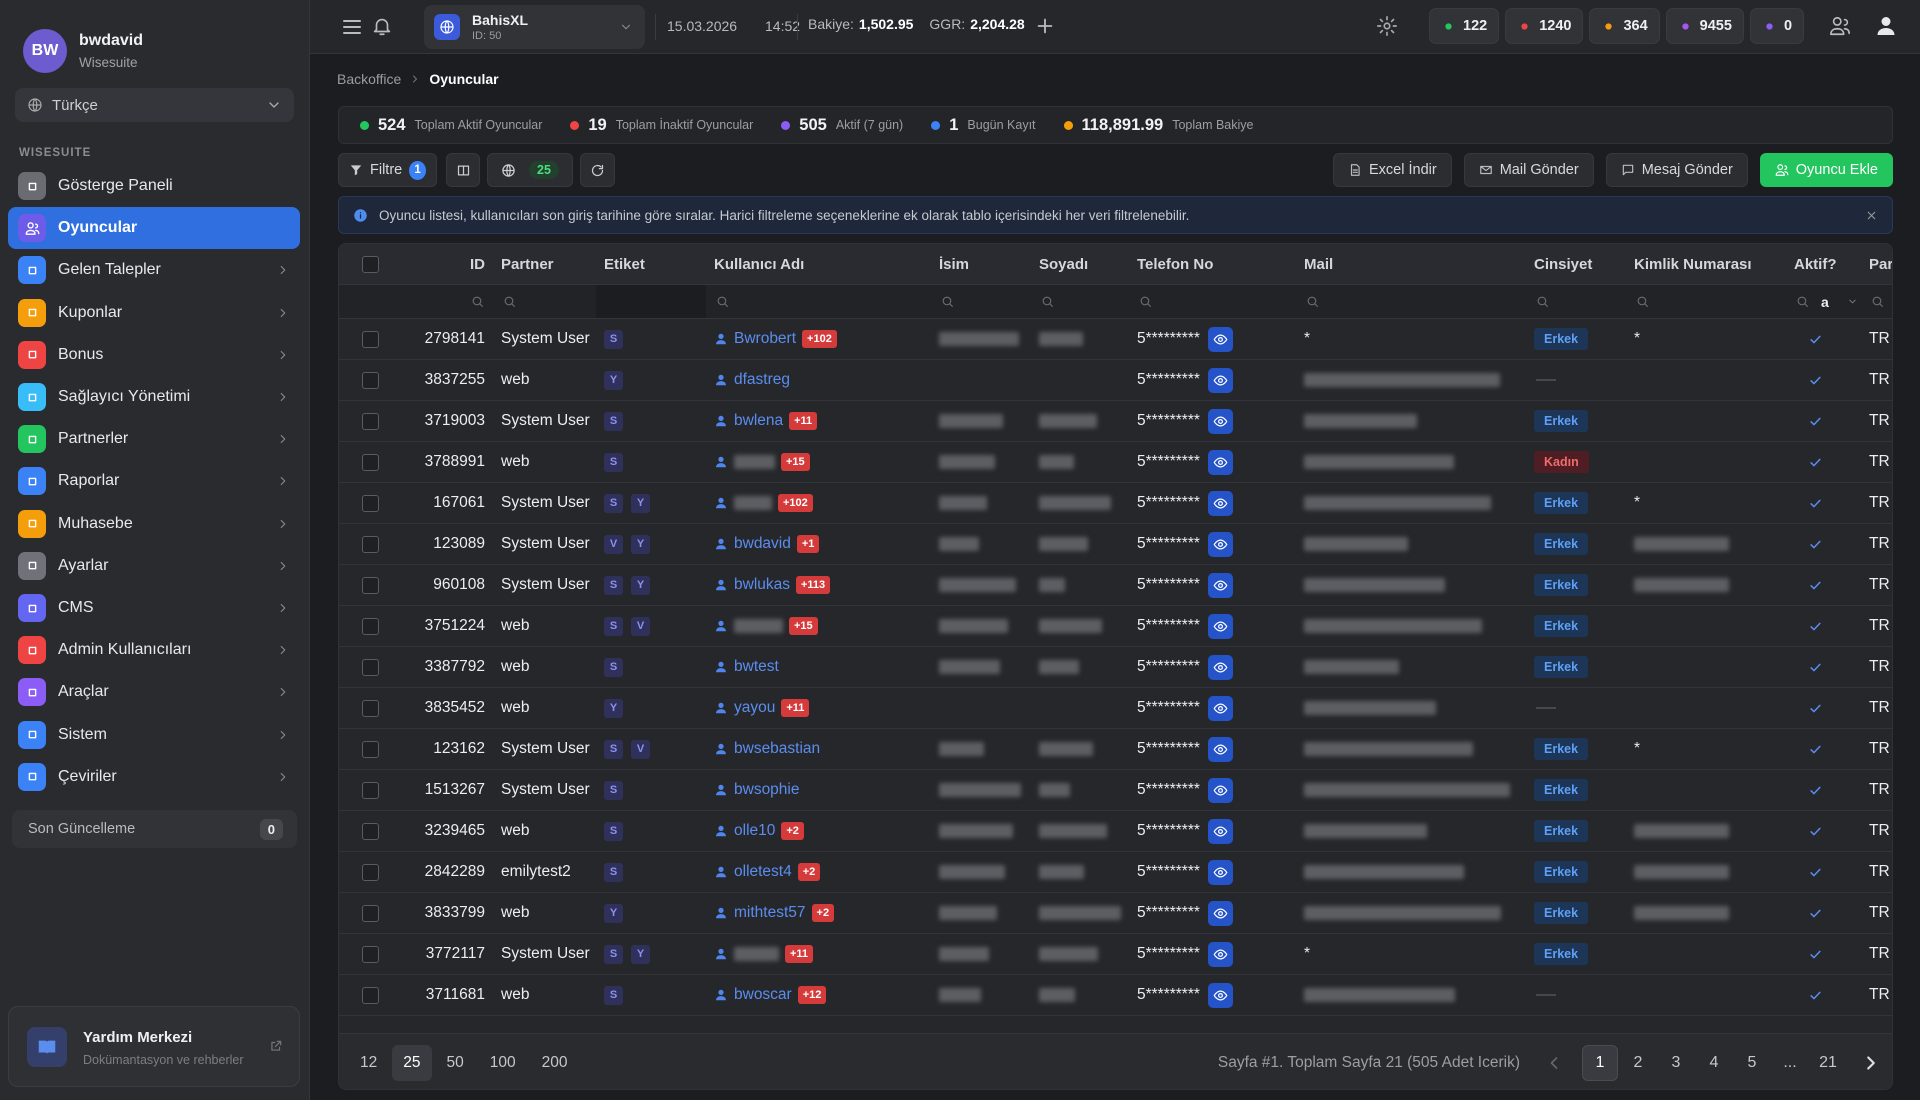 This screenshot has height=1100, width=1920. What do you see at coordinates (1529, 170) in the screenshot?
I see `action-button: Mail Gönder` at bounding box center [1529, 170].